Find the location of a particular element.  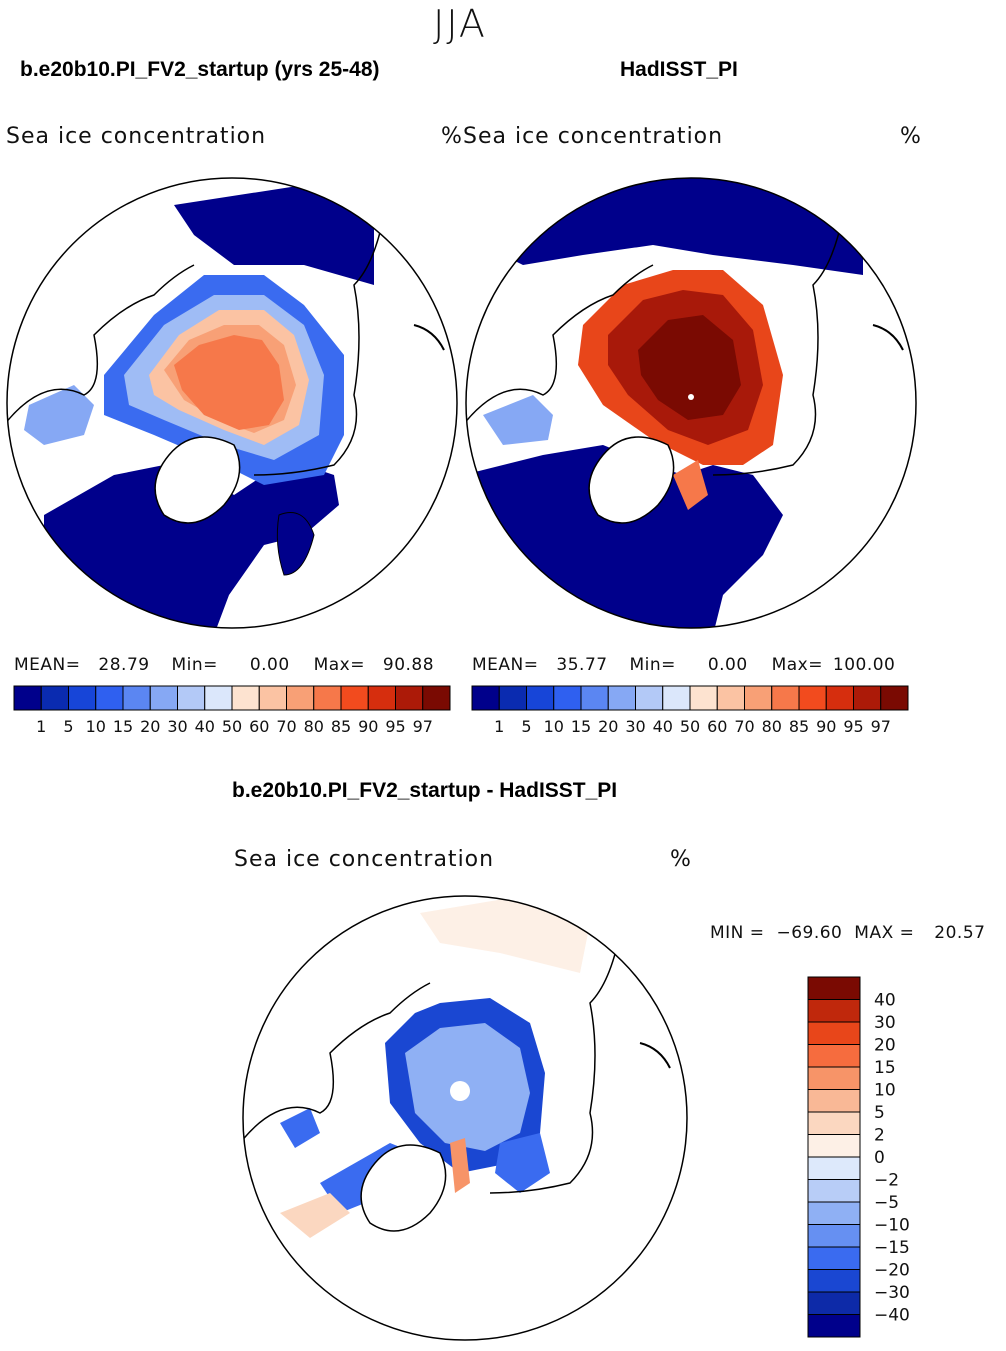

colorbar-difference-tick-label: 20 is located at coordinates (885, 1046).